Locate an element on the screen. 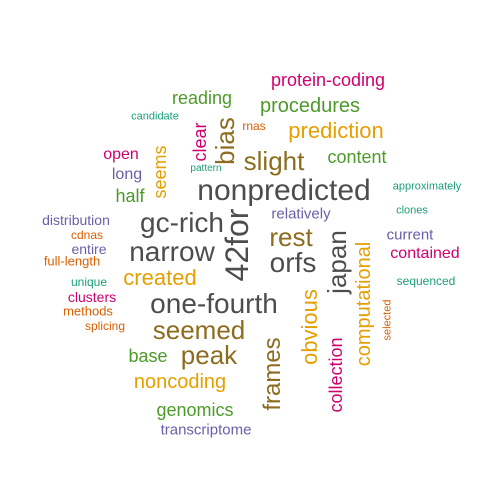 Image resolution: width=500 pixels, height=500 pixels. word-noncoding: noncoding is located at coordinates (180, 382).